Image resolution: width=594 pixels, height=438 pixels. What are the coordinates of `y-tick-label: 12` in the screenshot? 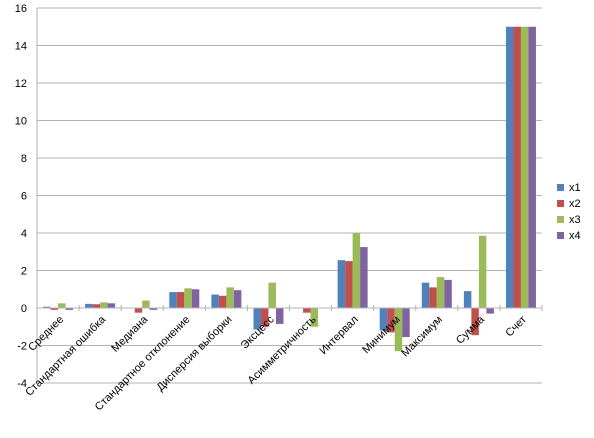 It's located at (21, 84).